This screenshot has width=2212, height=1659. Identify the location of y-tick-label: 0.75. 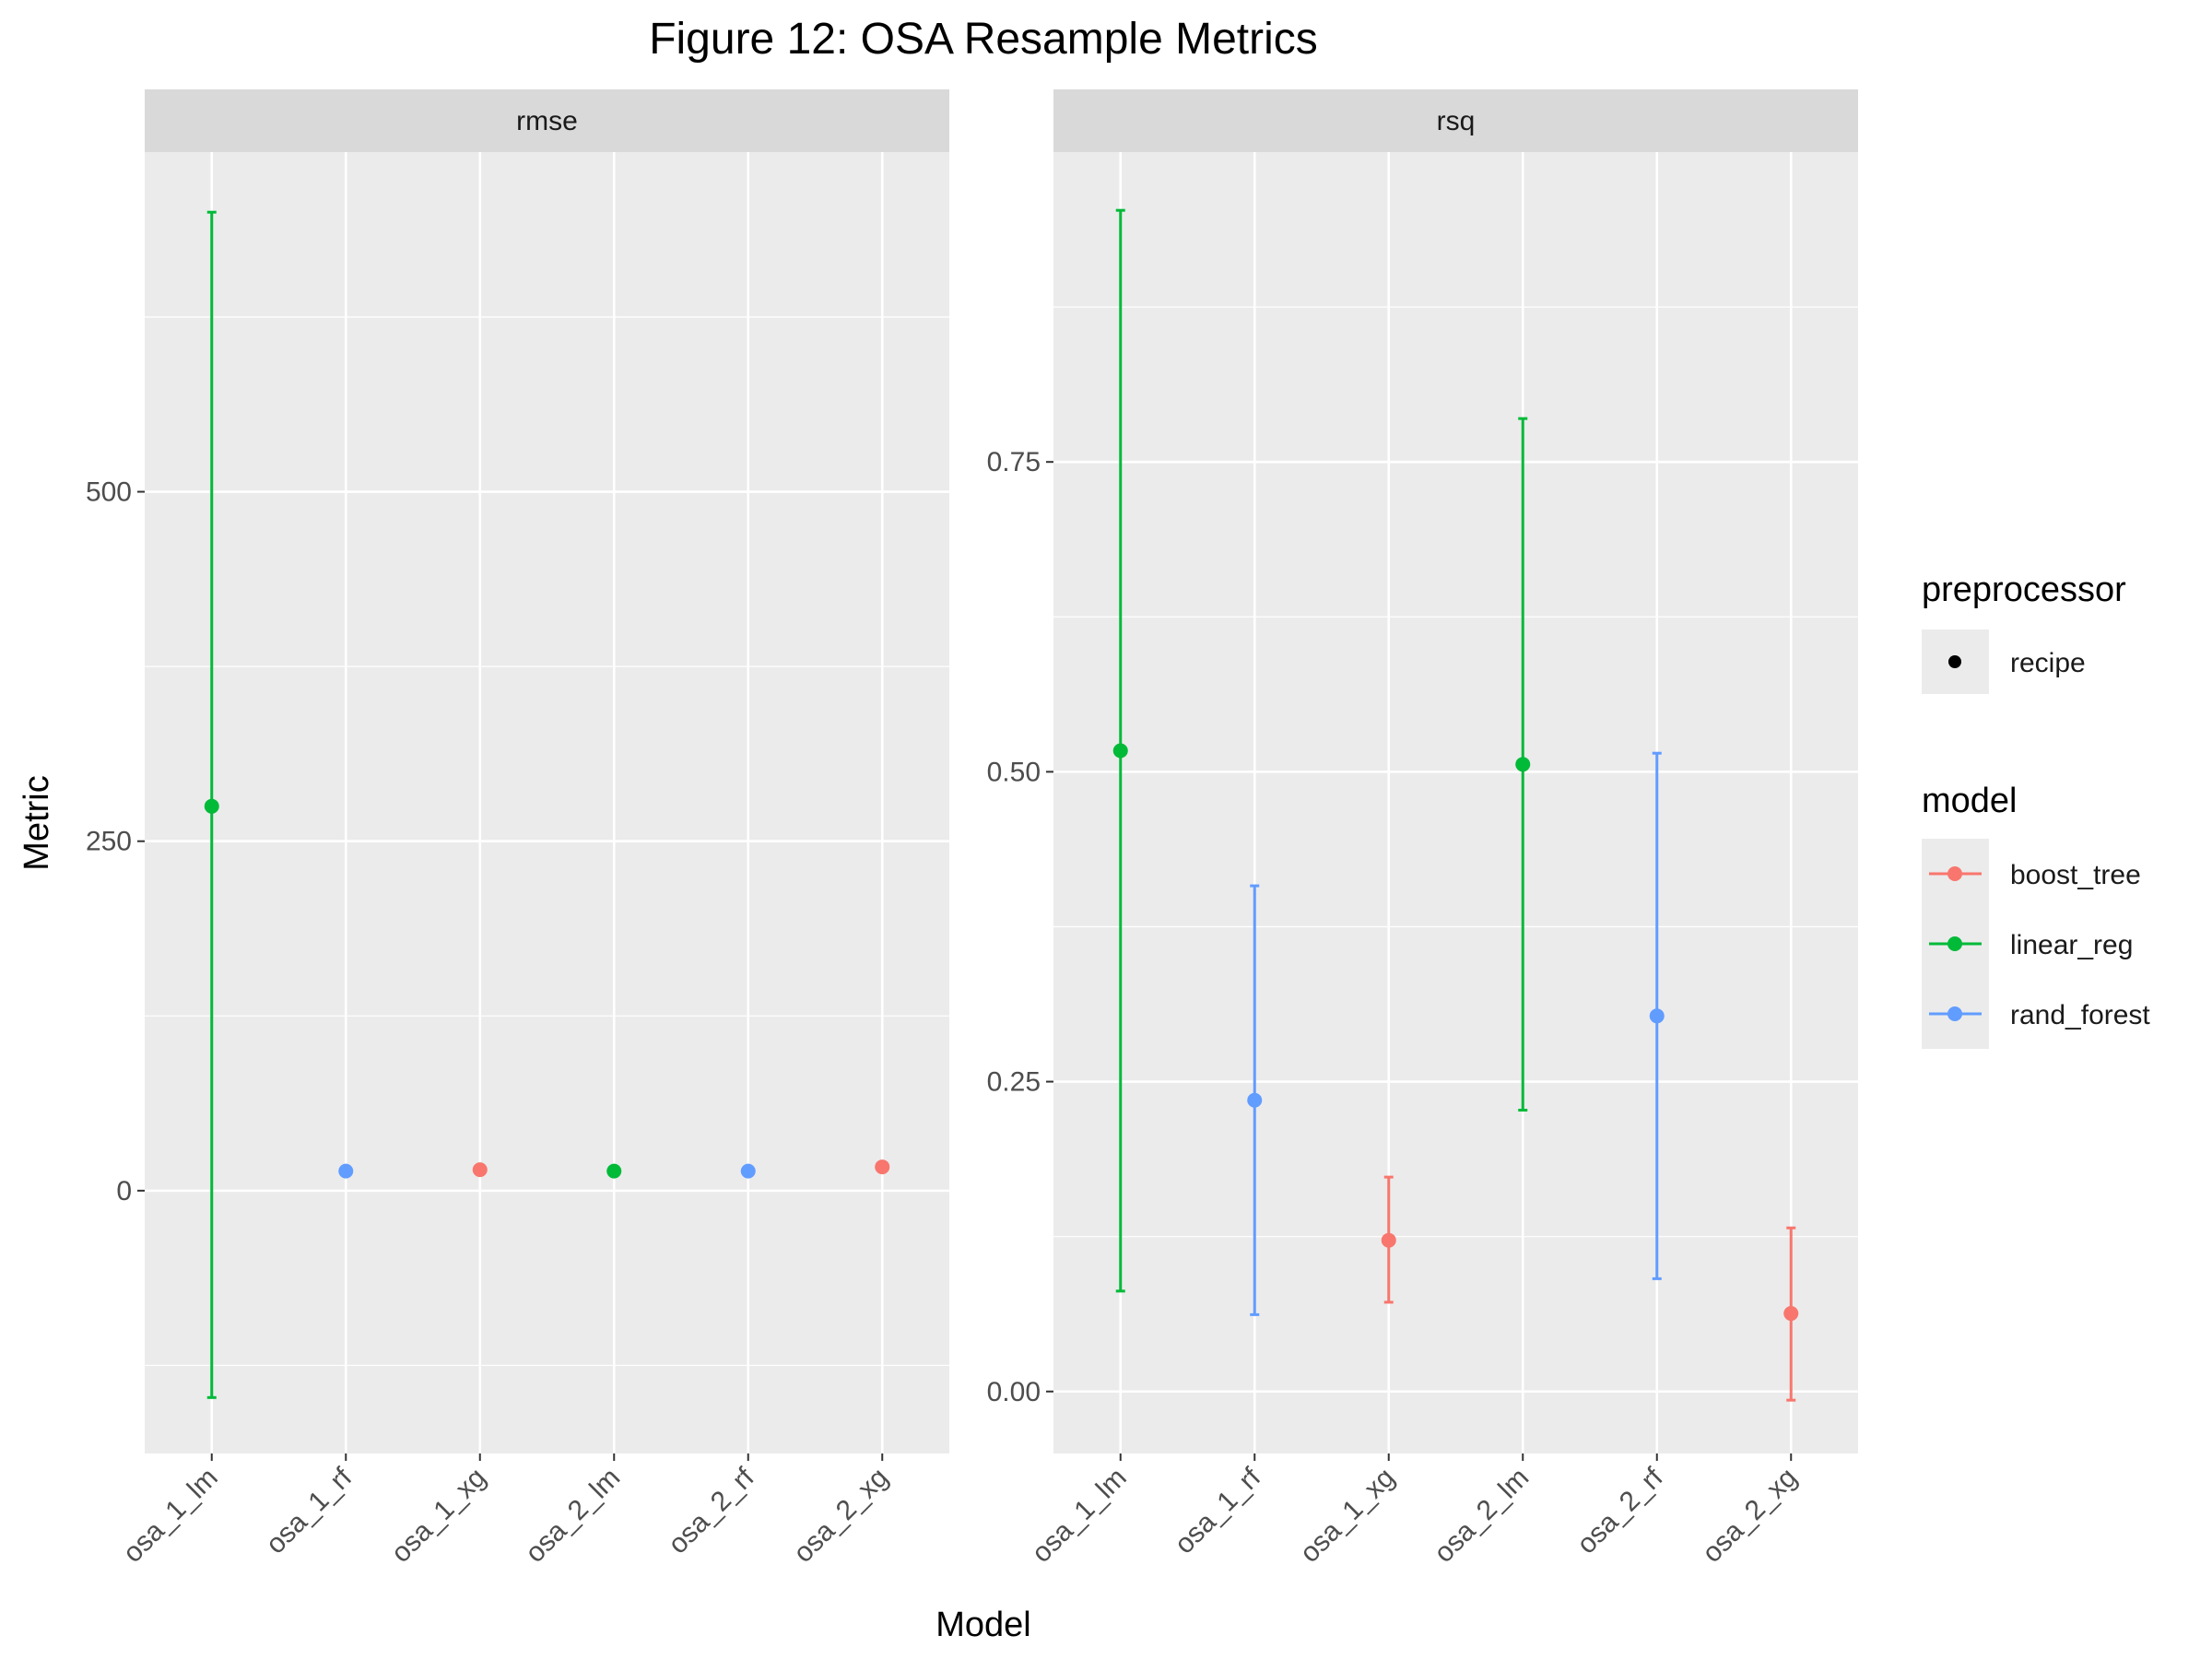
(1014, 462).